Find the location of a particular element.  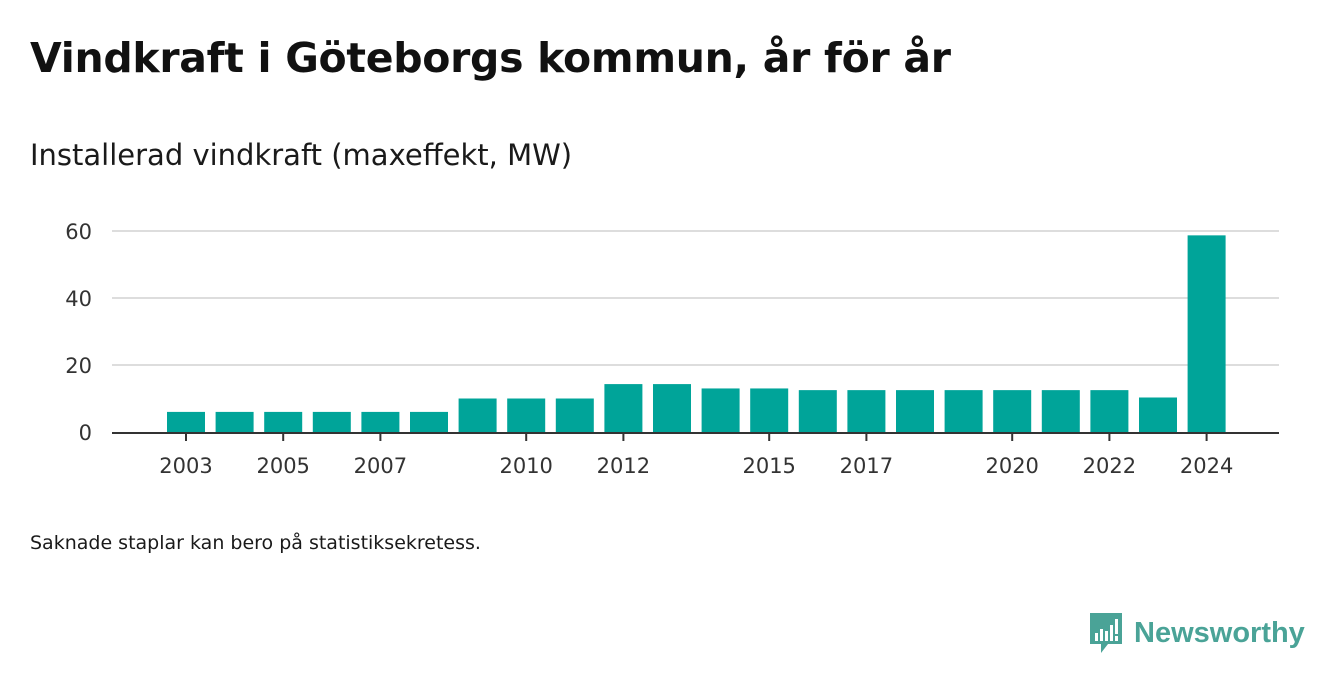

bar-2018 is located at coordinates (915, 411).